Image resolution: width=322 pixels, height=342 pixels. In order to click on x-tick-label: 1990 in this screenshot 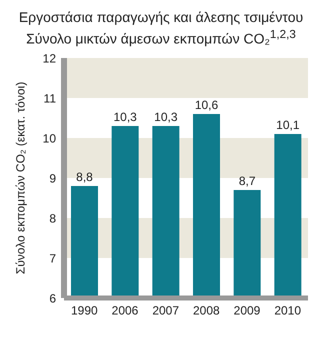, I will do `click(84, 310)`.